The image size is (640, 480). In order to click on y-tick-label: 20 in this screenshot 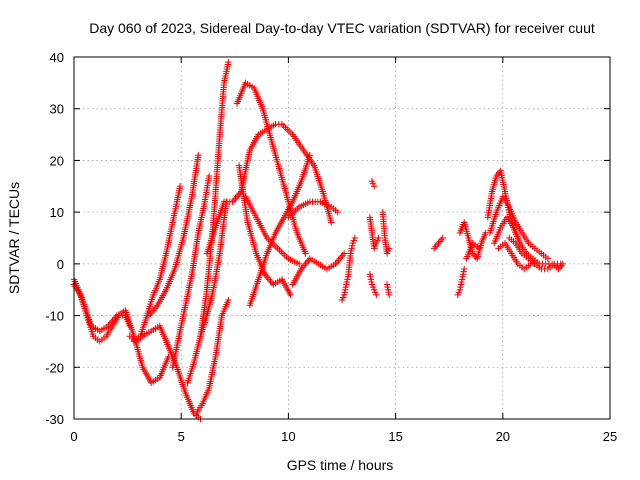, I will do `click(57, 160)`.